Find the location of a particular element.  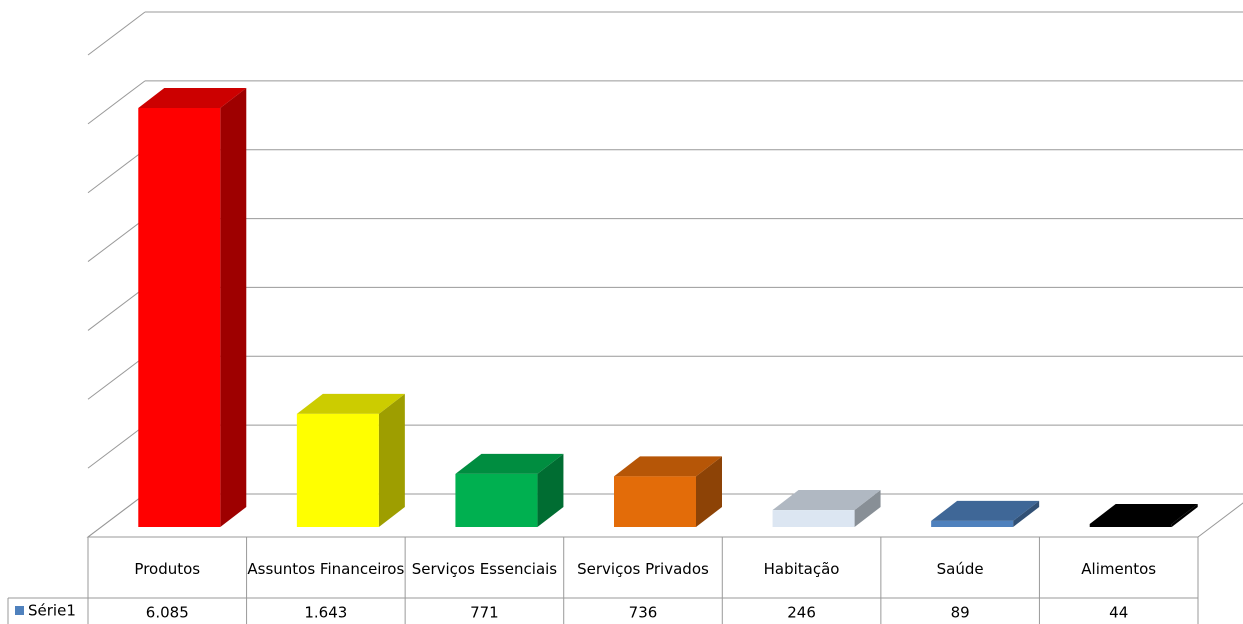

category-cell: Assuntos Financeiros is located at coordinates (326, 568).